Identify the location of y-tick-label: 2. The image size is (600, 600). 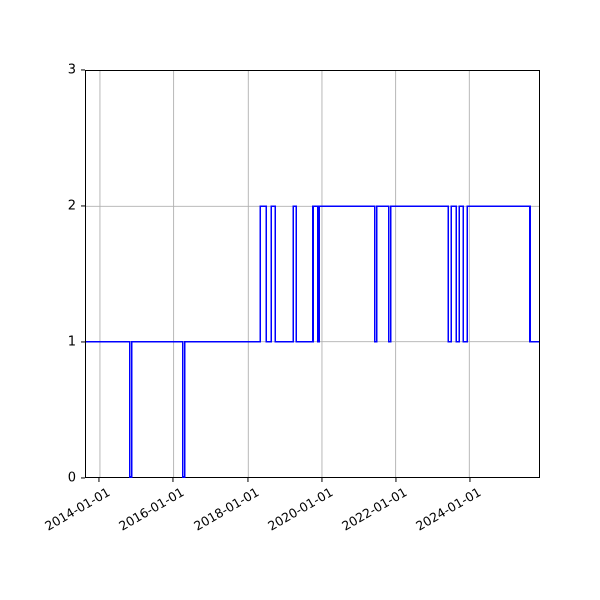
(71, 206).